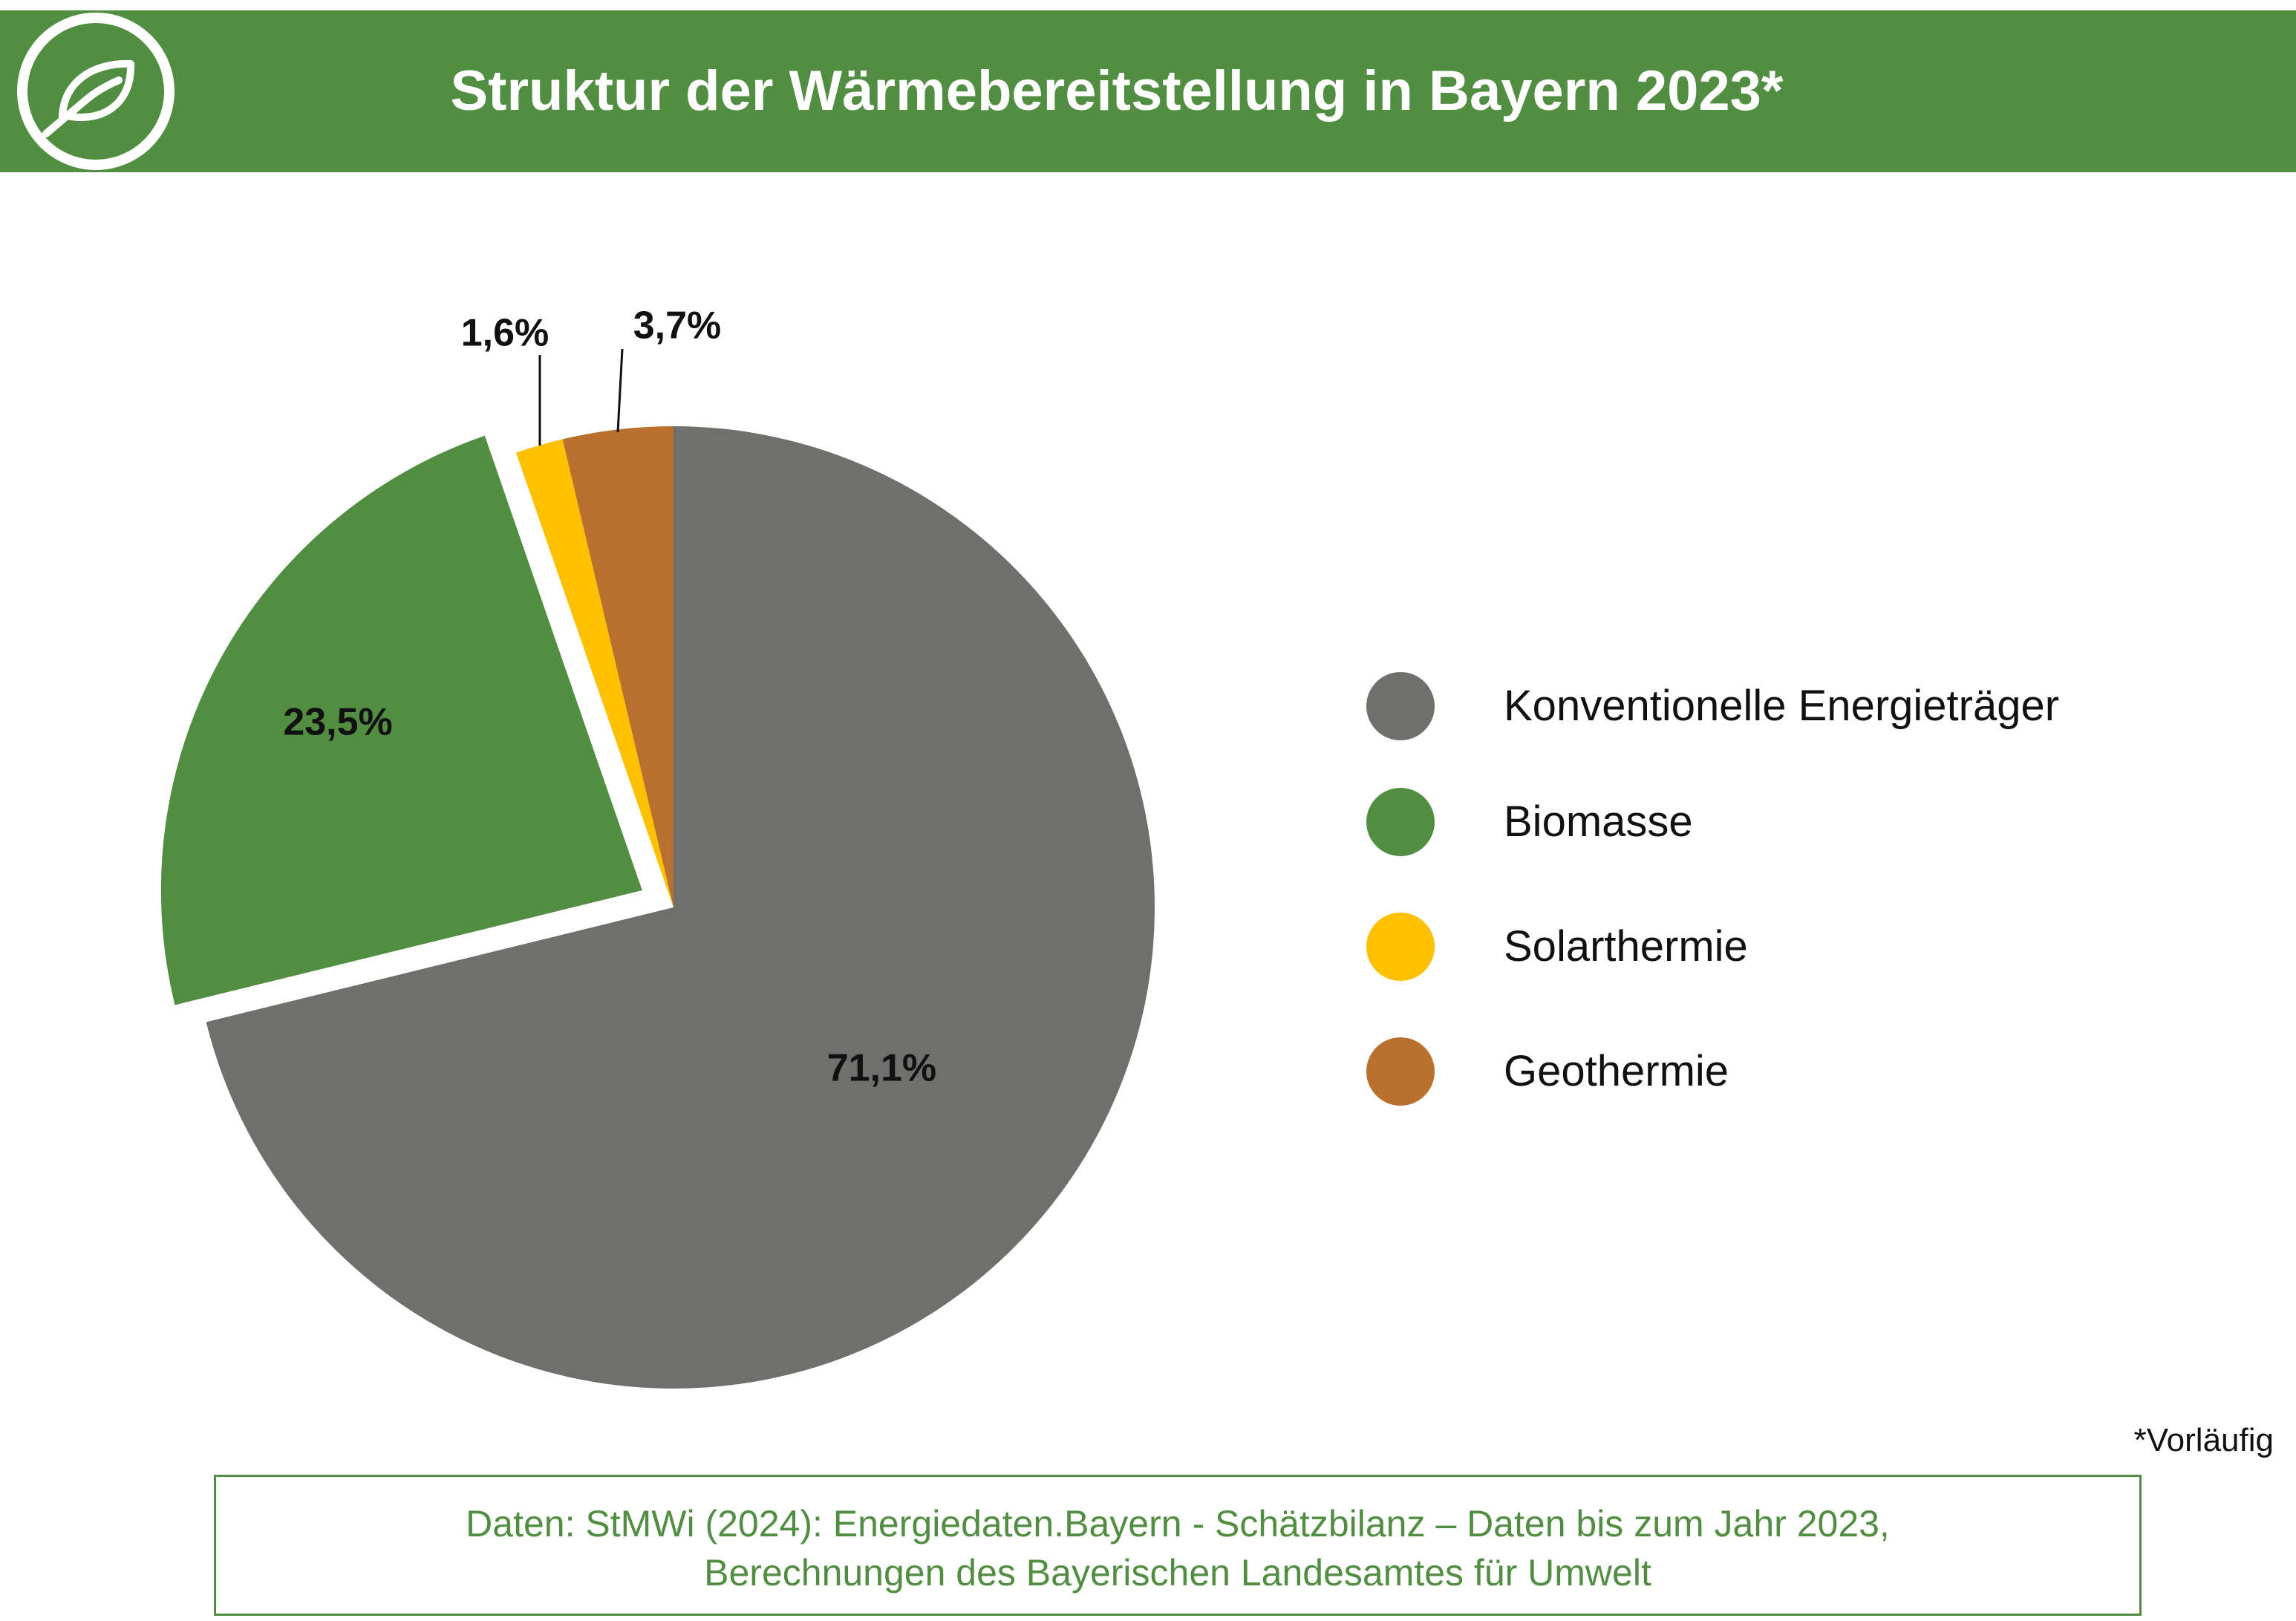  I want to click on leader-line, so click(620, 390).